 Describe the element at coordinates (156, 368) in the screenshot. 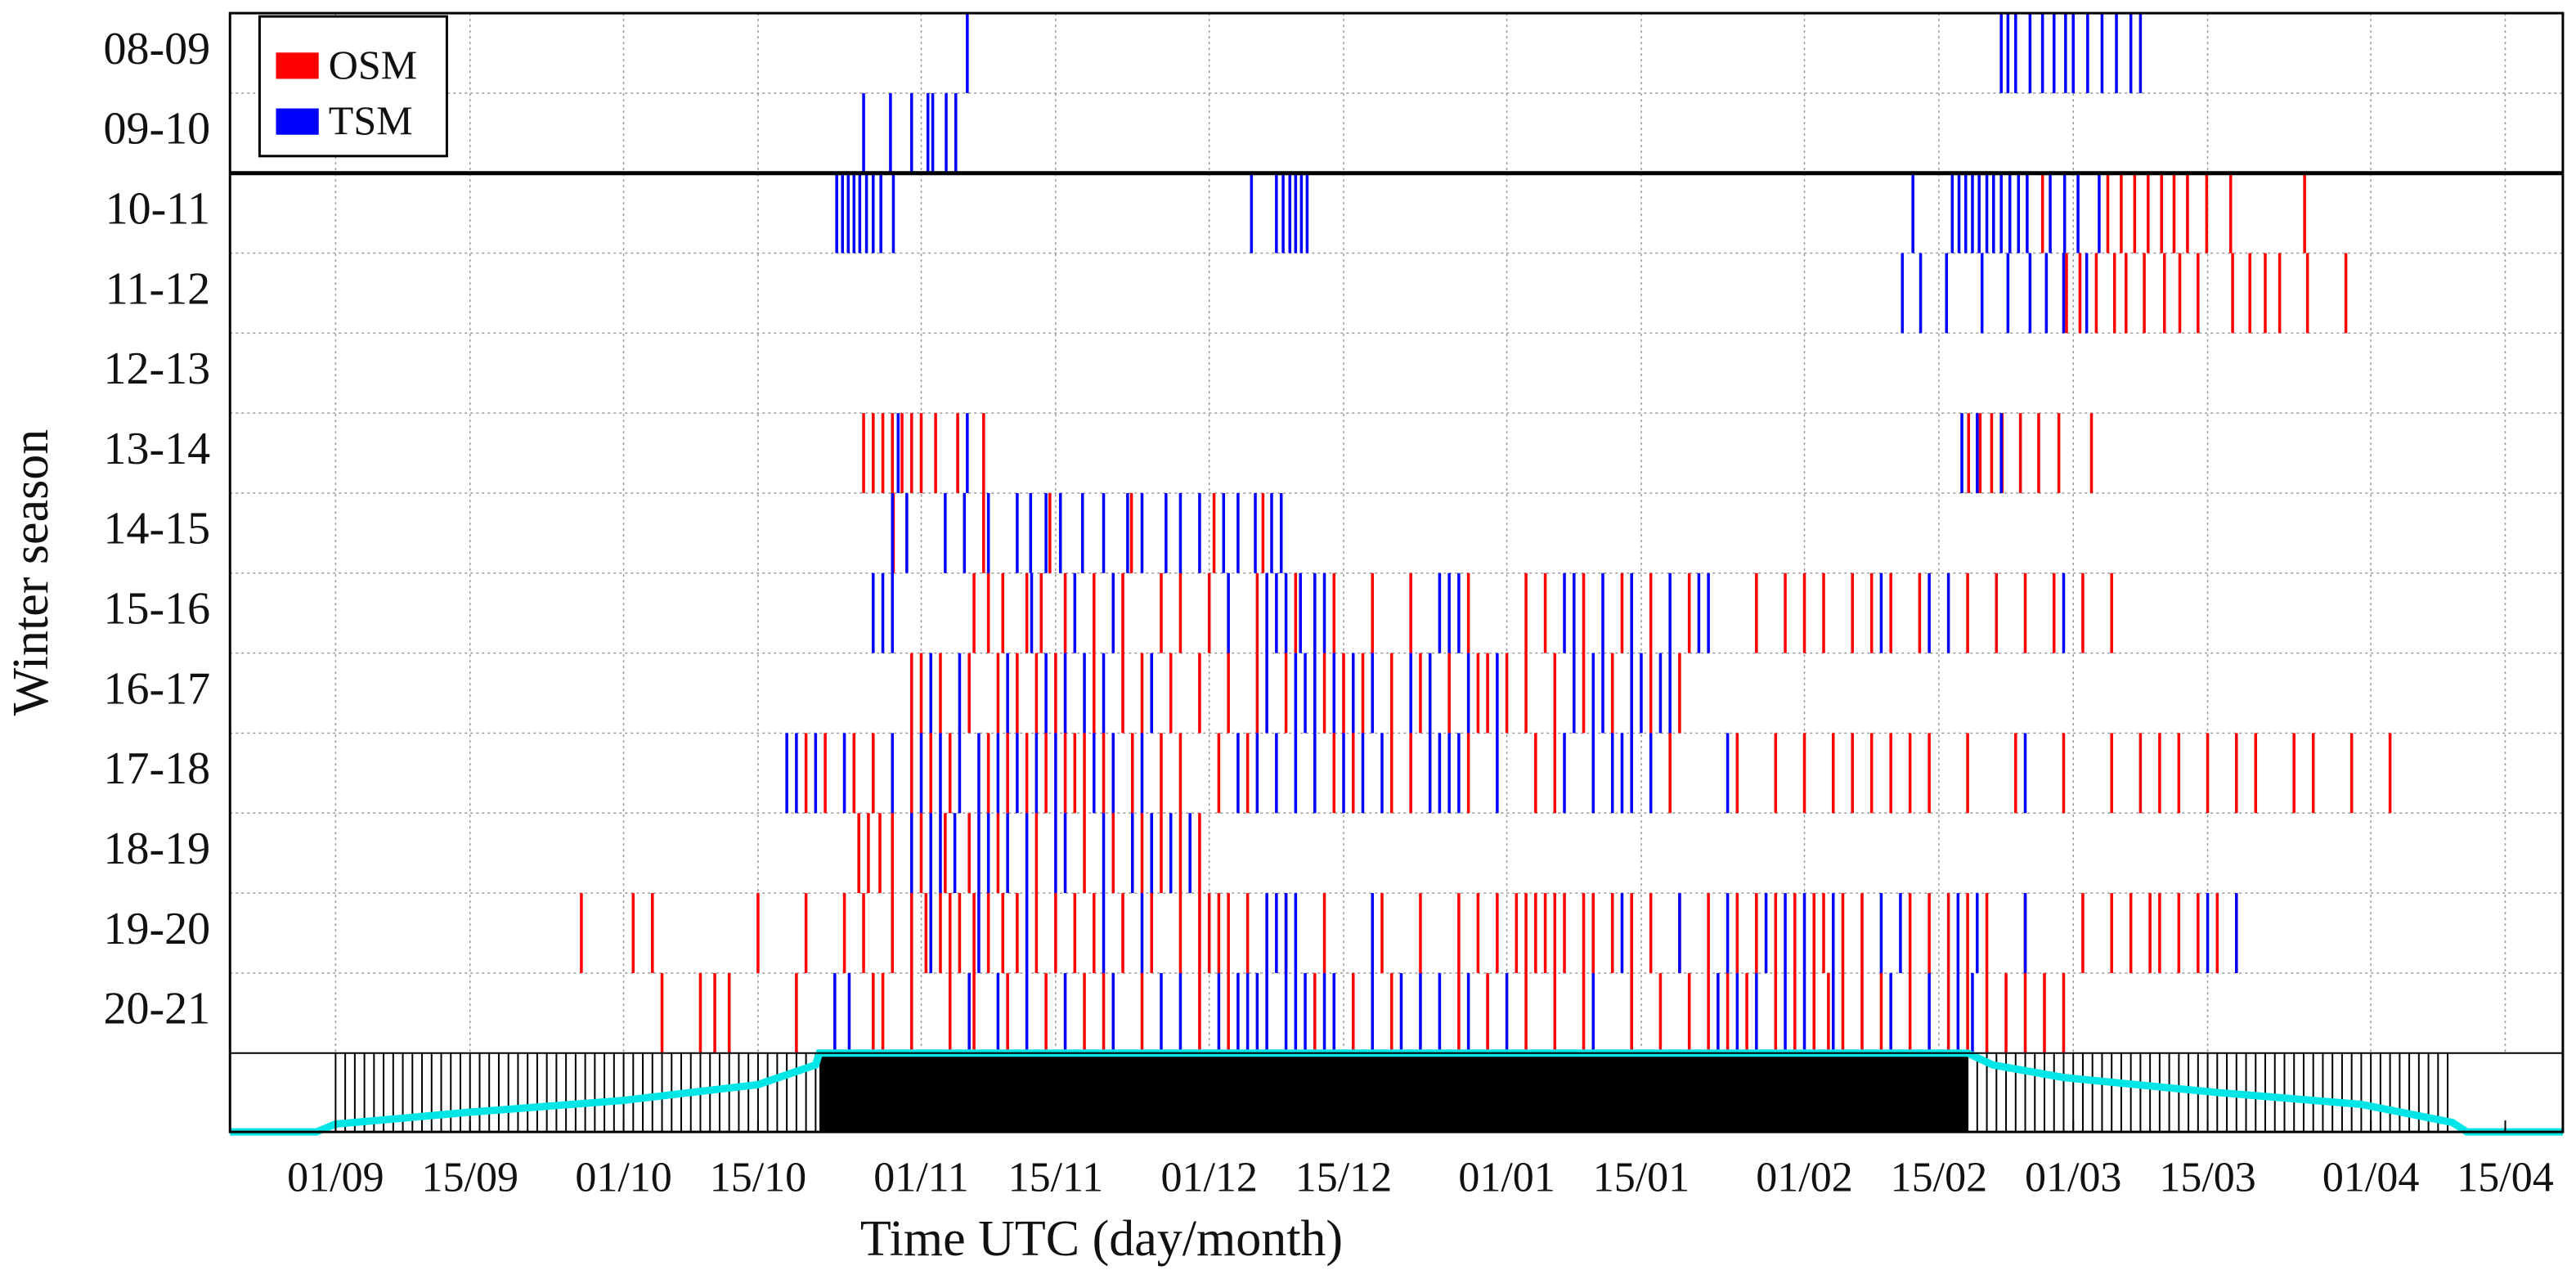

I see `y-tick-label: 12-13` at that location.